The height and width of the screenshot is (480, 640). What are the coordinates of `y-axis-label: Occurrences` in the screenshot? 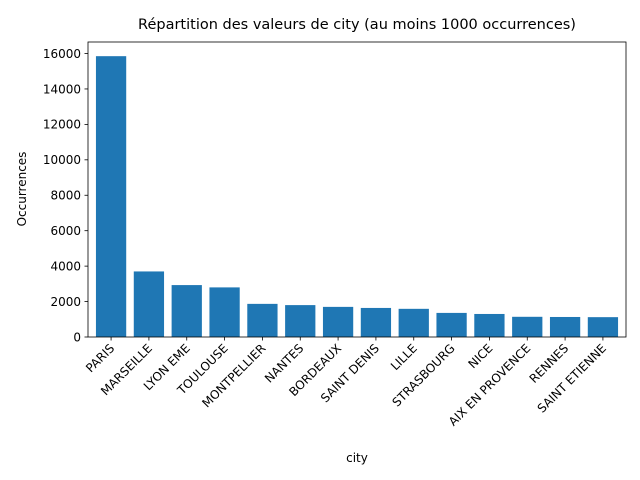 It's located at (22, 189).